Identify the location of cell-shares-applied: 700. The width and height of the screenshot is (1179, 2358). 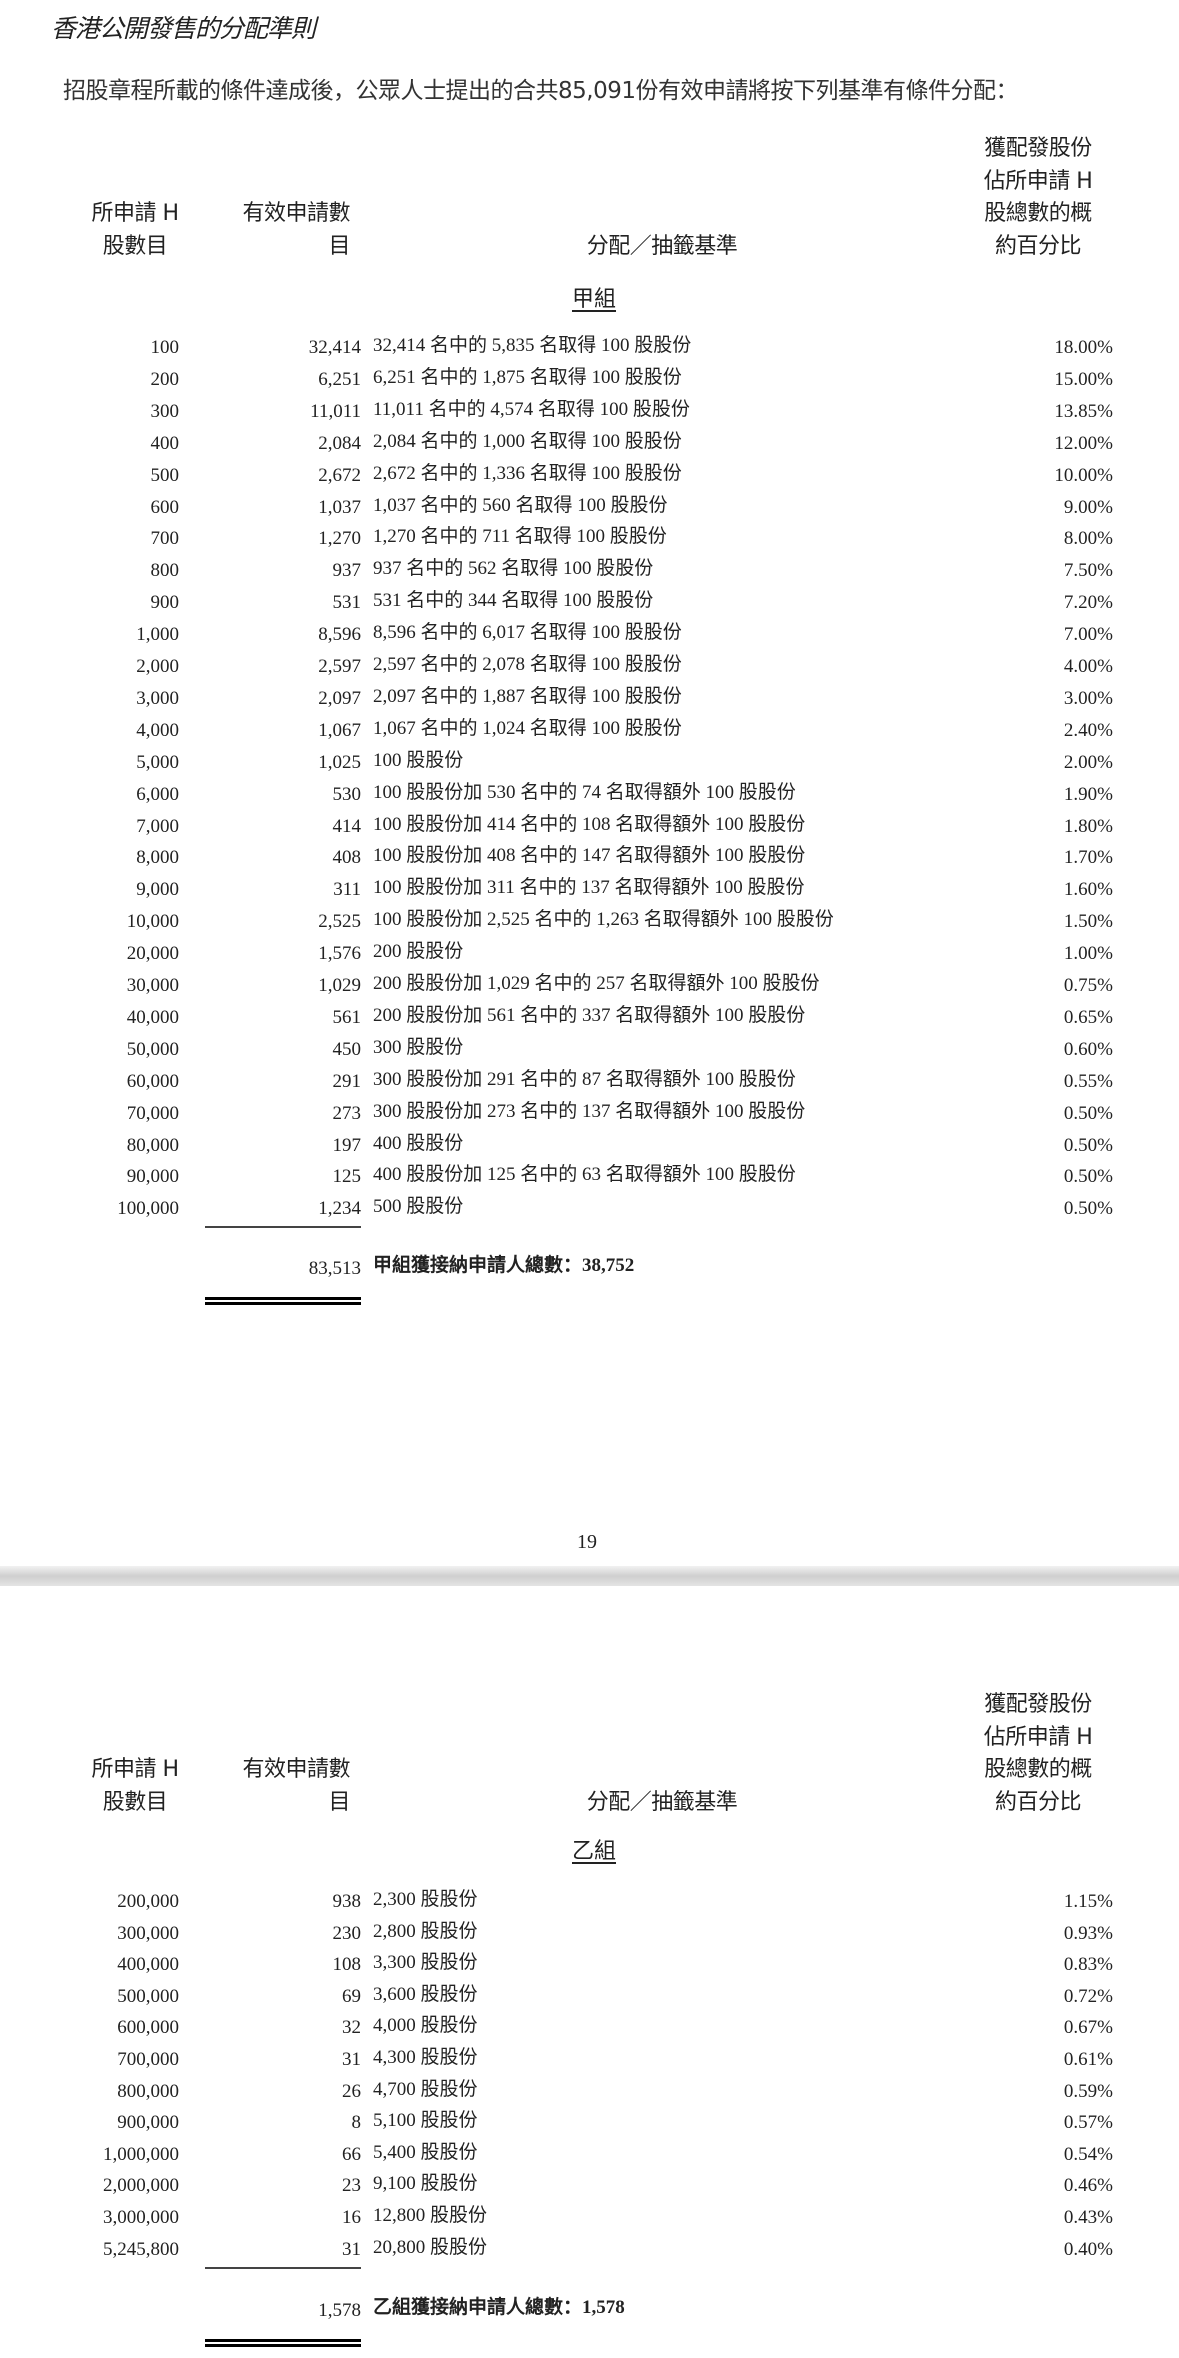
(165, 539).